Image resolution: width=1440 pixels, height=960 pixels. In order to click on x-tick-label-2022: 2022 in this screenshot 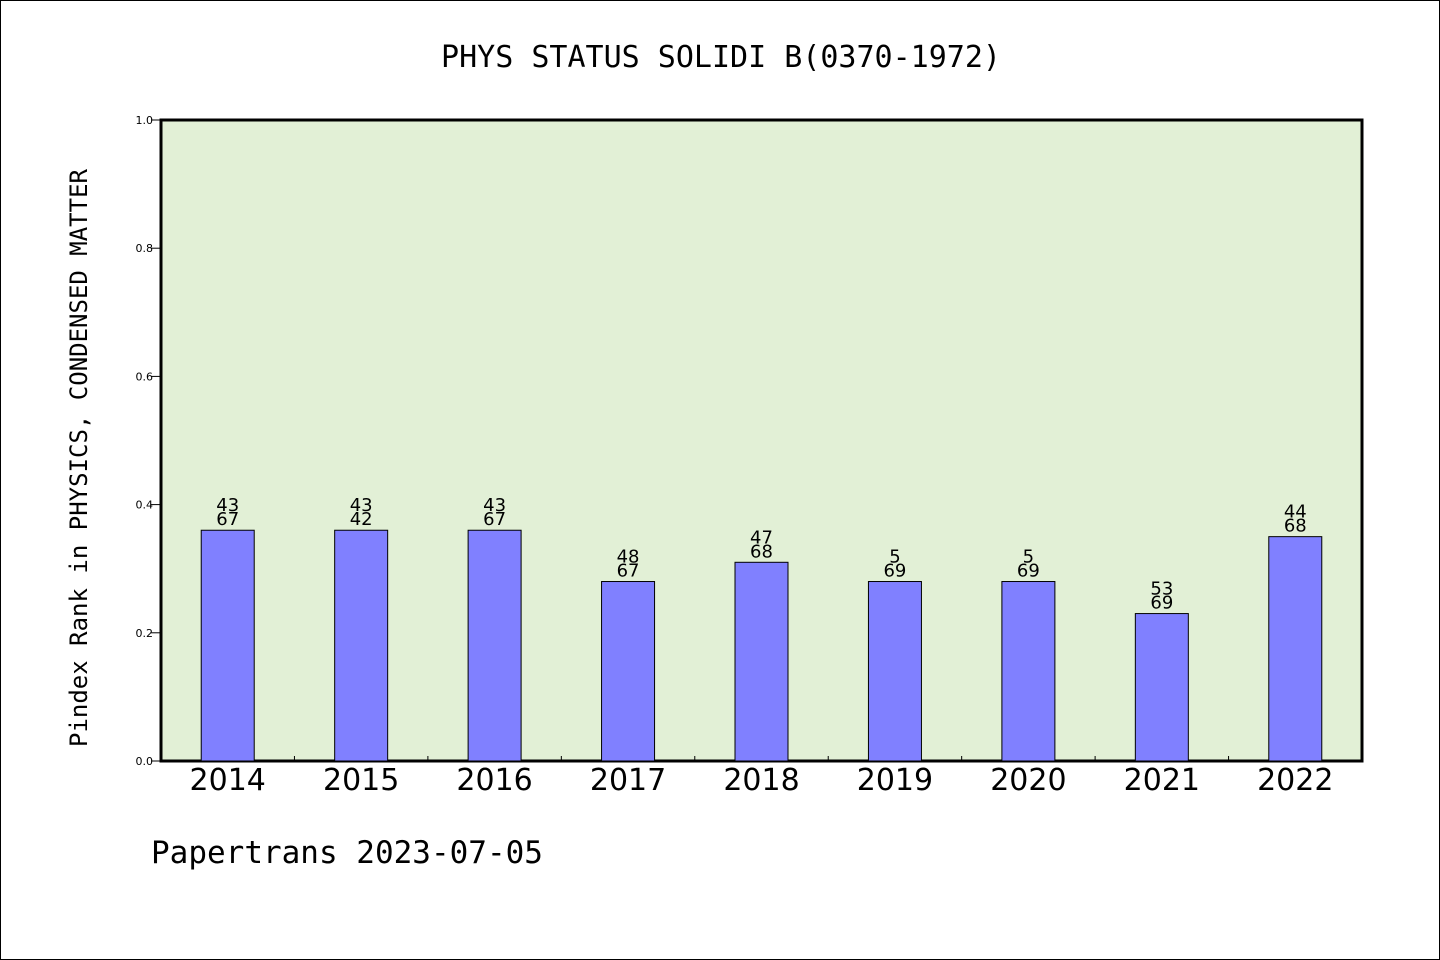, I will do `click(1295, 780)`.